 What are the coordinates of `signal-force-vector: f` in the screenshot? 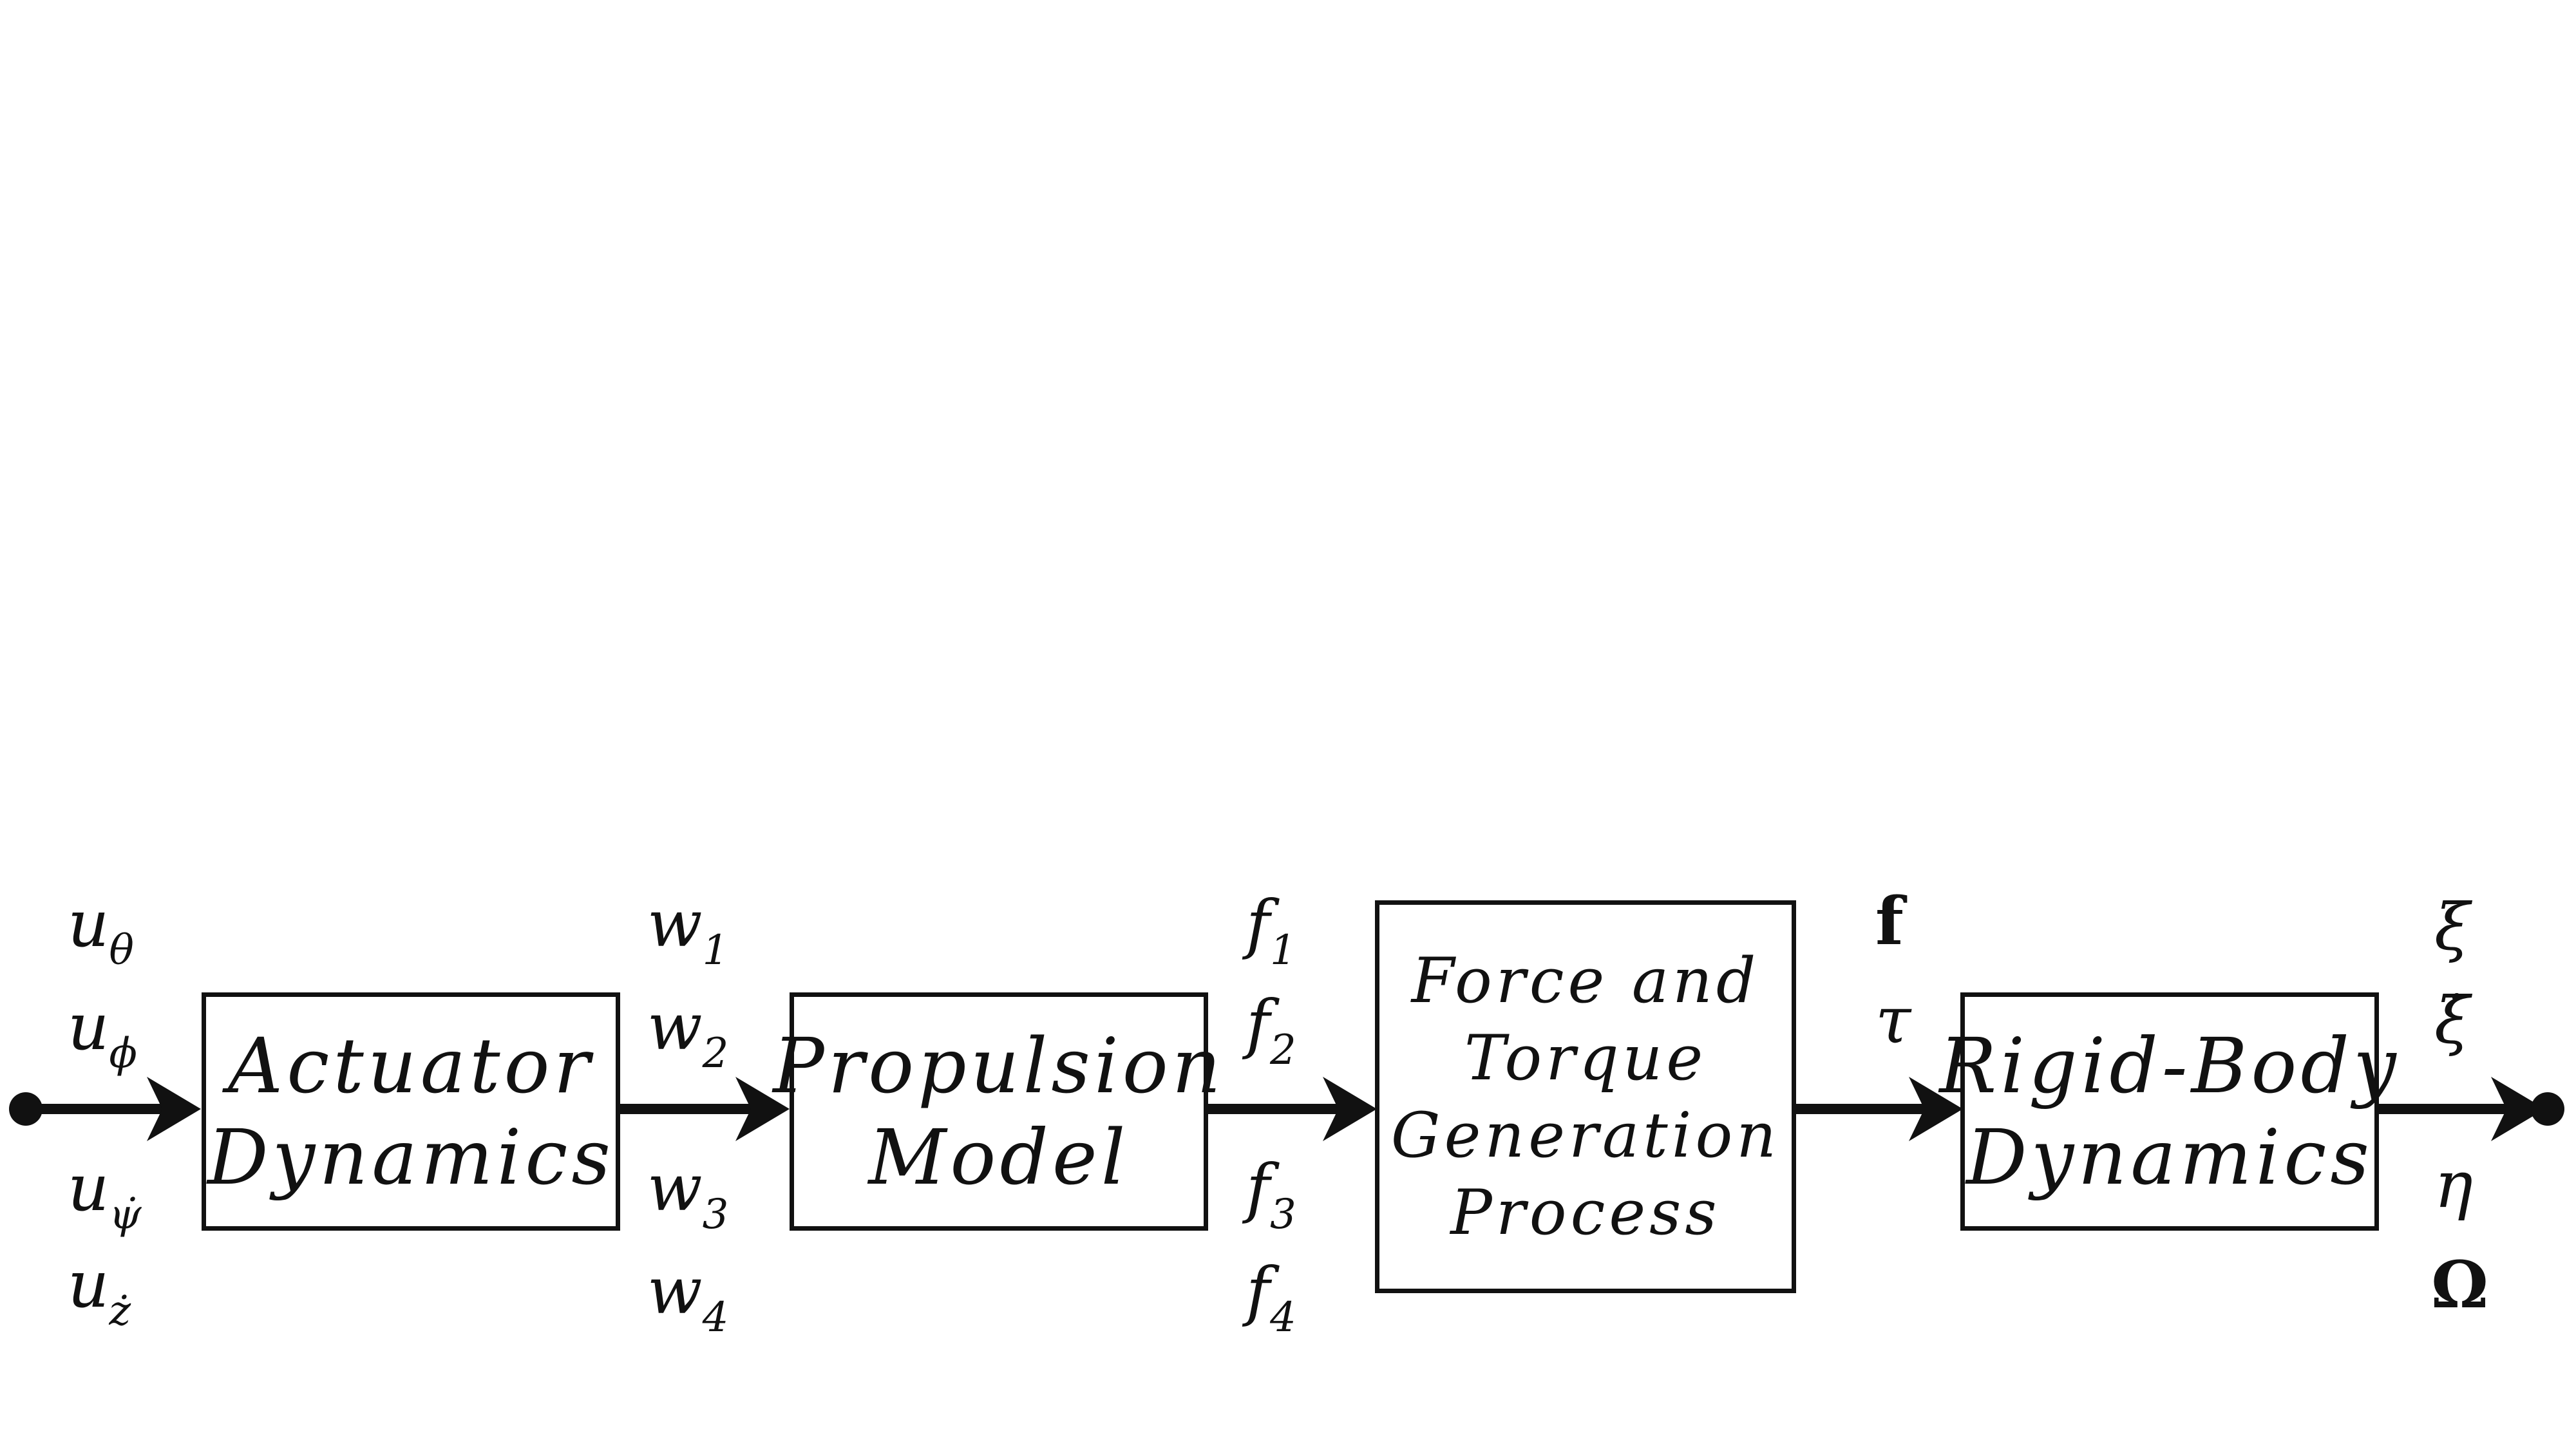 It's located at (1890, 921).